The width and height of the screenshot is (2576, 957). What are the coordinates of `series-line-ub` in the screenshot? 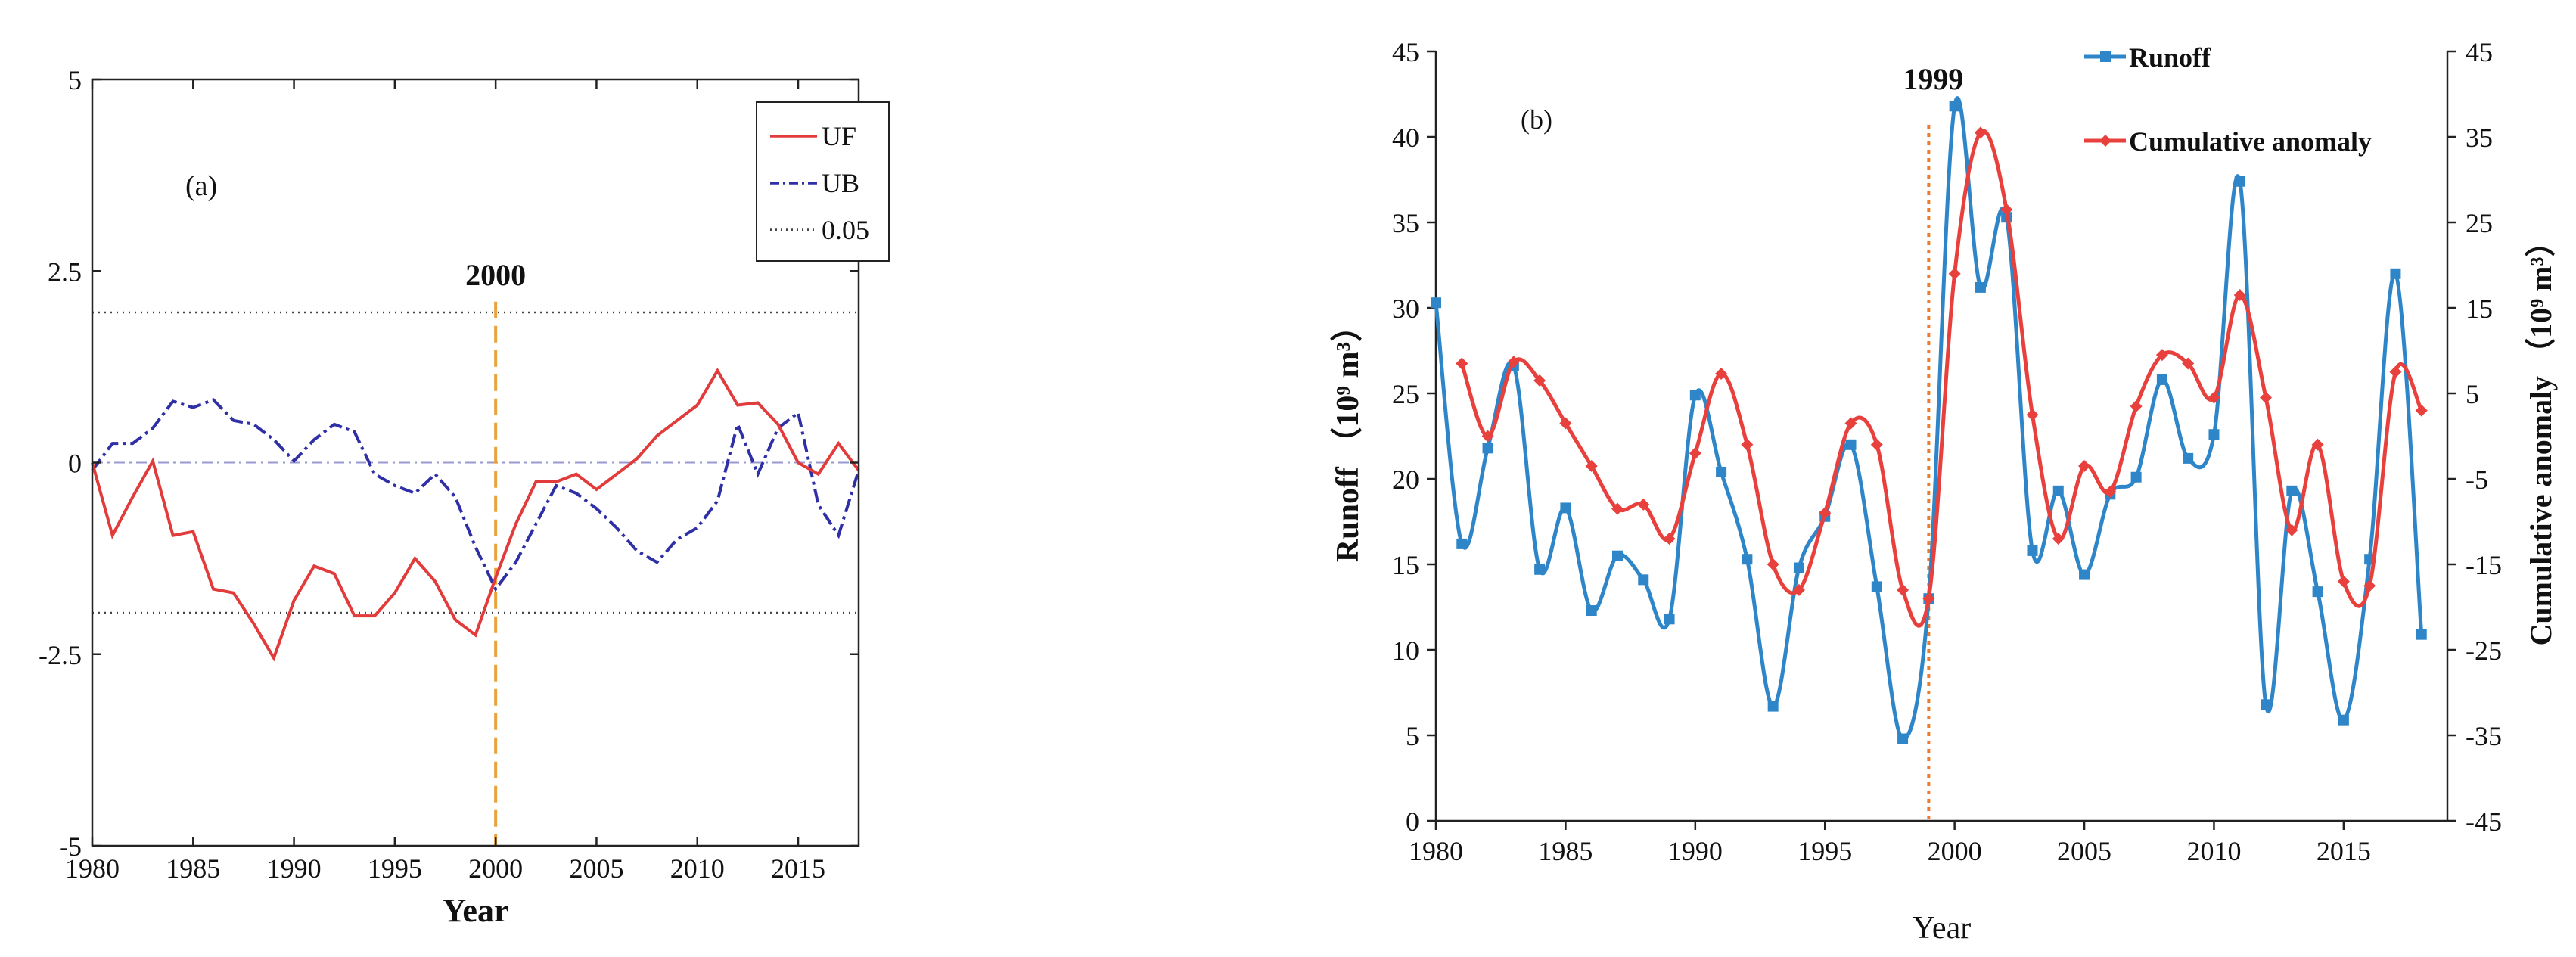 It's located at (475, 495).